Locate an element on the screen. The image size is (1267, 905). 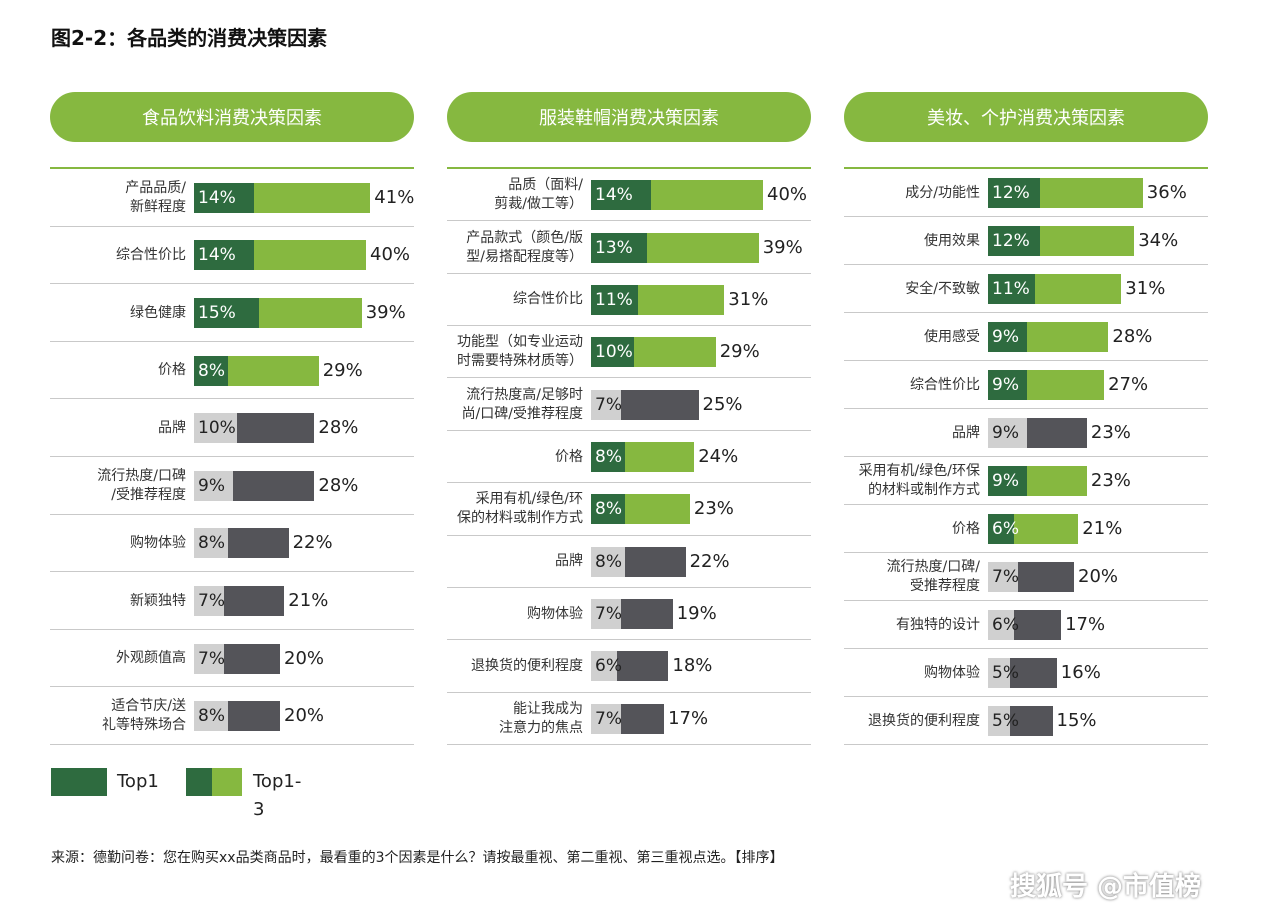
value-label-top1-3: 29% is located at coordinates (342, 370).